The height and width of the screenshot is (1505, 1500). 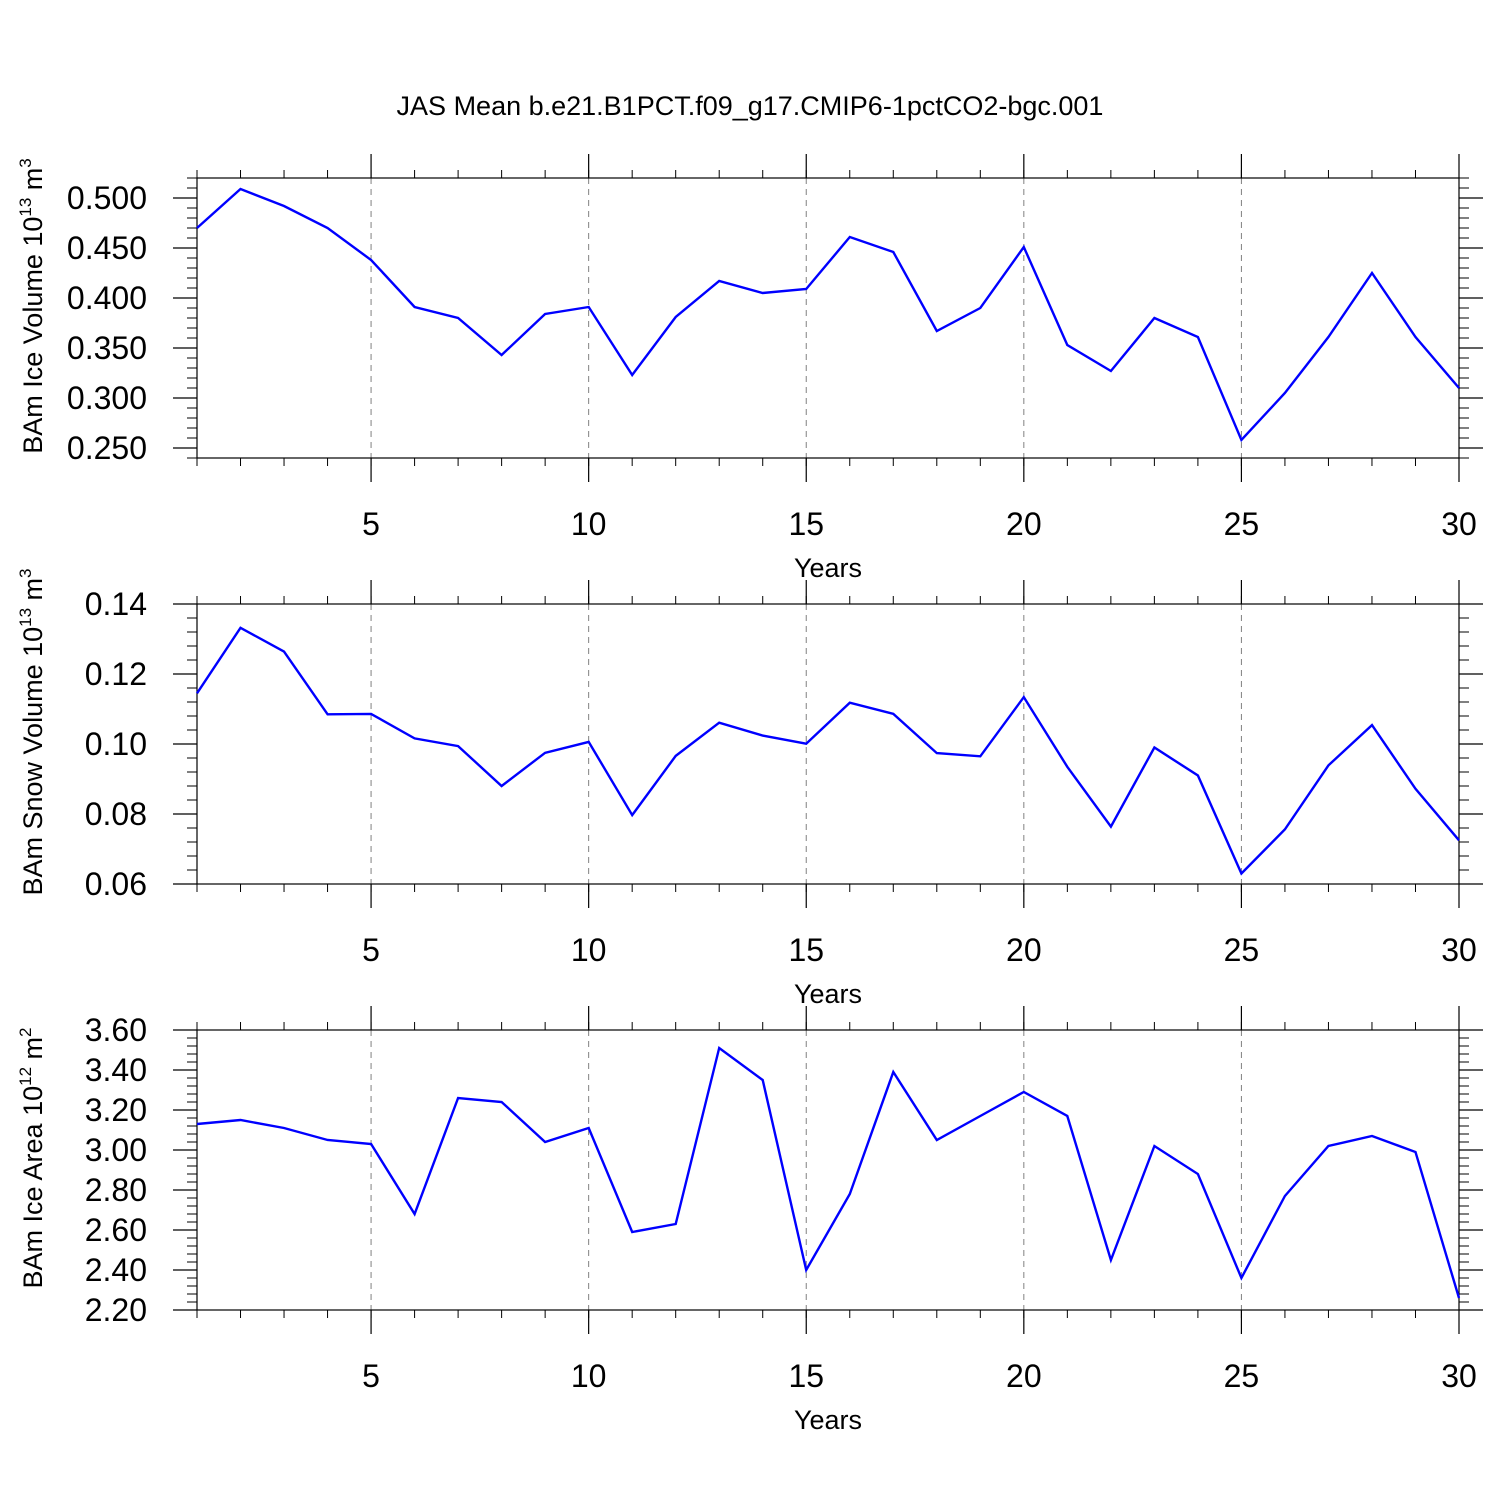 What do you see at coordinates (116, 1190) in the screenshot?
I see `y-tick-label: 2.80` at bounding box center [116, 1190].